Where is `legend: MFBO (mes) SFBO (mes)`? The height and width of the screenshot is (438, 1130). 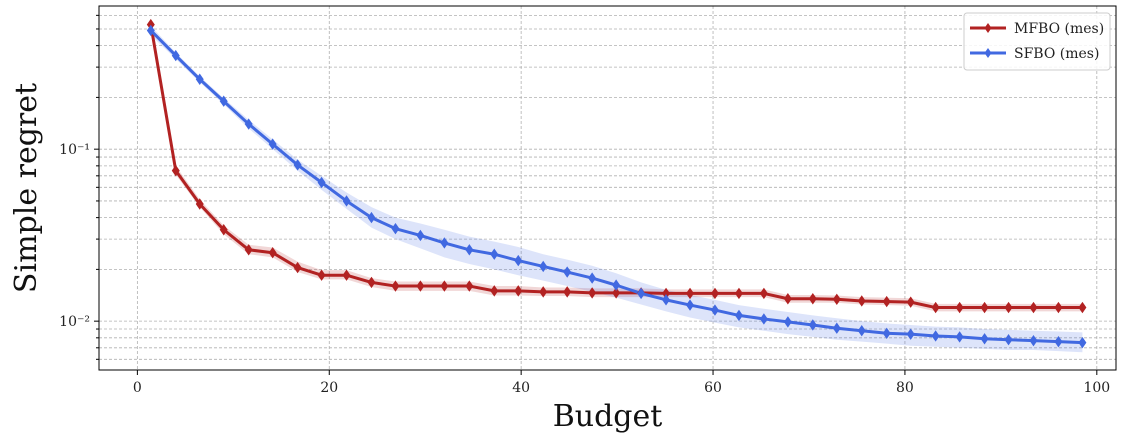
legend: MFBO (mes) SFBO (mes) is located at coordinates (1037, 41).